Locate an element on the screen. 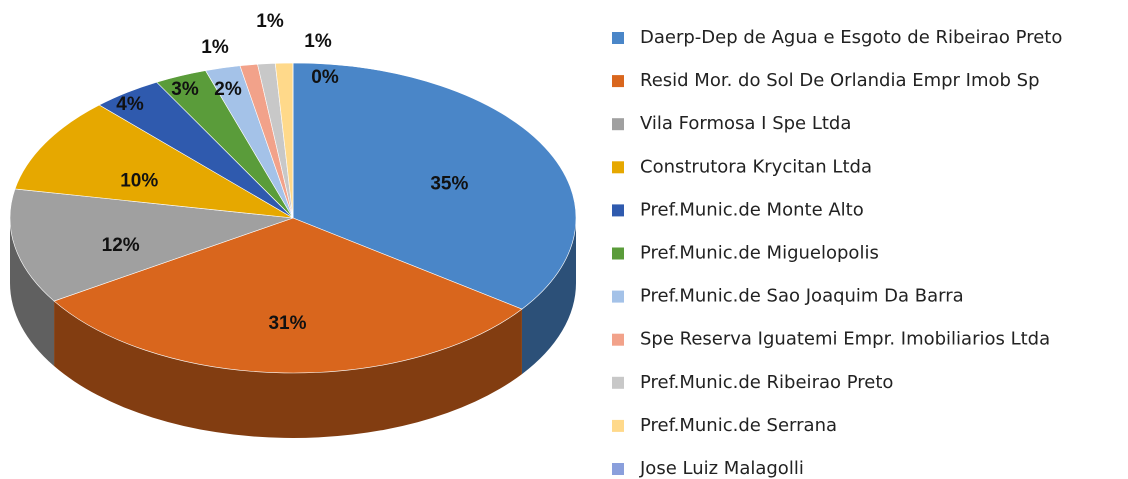 The height and width of the screenshot is (479, 1128). data-label: 4% is located at coordinates (130, 104).